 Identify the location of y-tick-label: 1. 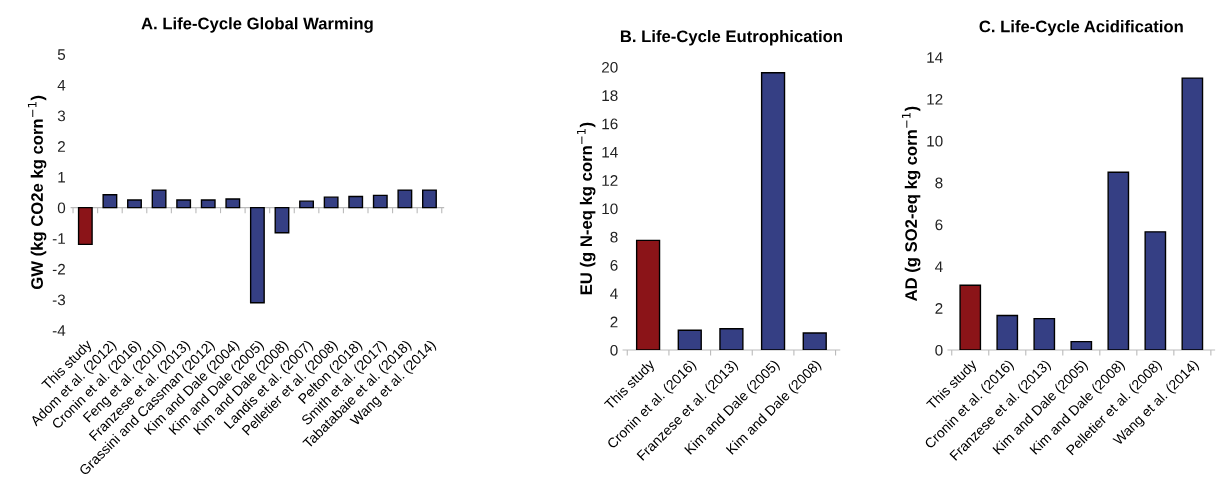
(61, 177).